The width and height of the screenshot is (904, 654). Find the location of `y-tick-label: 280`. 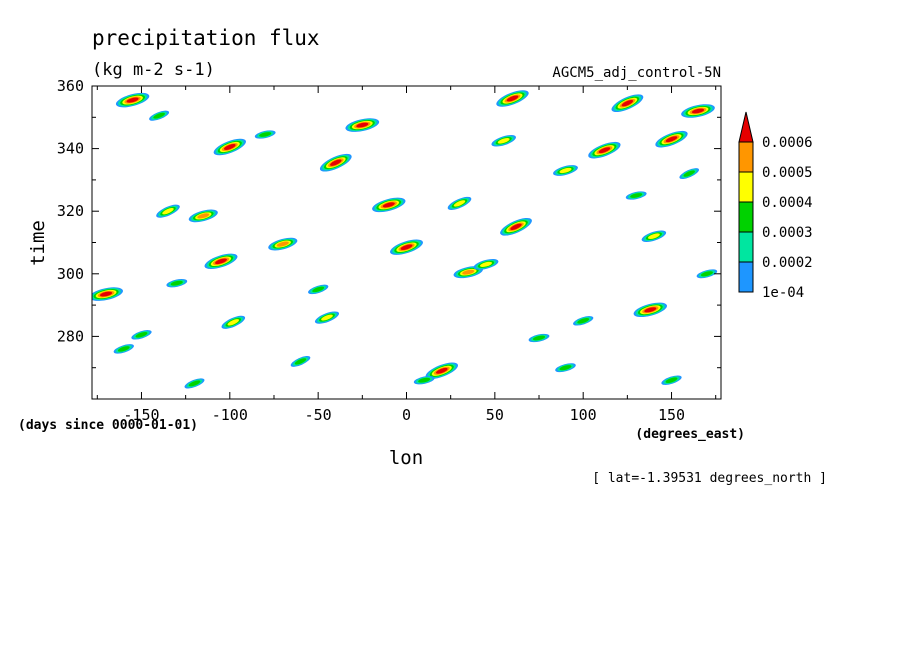

y-tick-label: 280 is located at coordinates (70, 336).